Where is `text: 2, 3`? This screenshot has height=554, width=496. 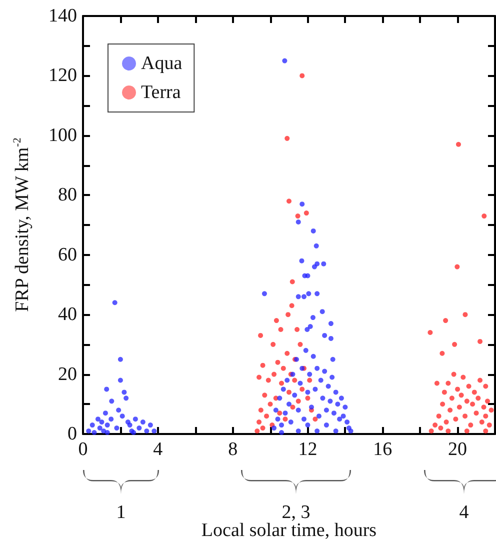
text: 2, 3 is located at coordinates (296, 512).